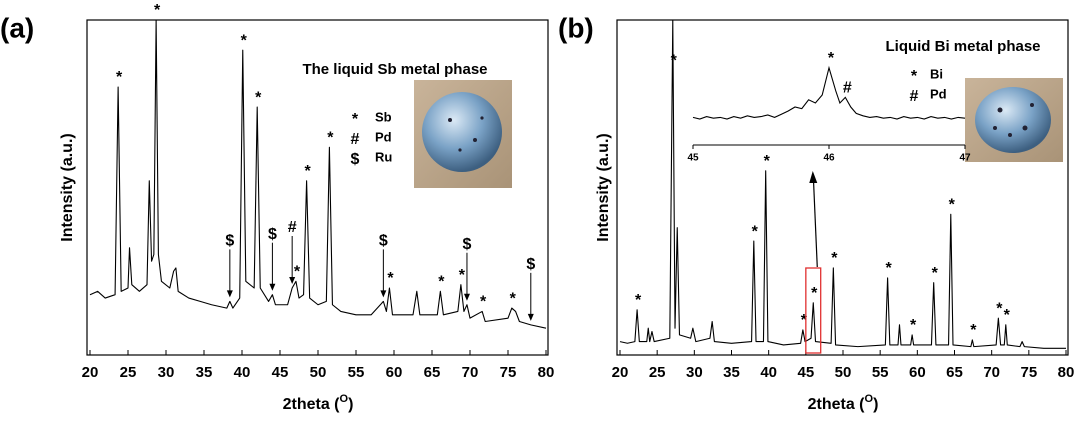 This screenshot has height=423, width=1080. Describe the element at coordinates (394, 69) in the screenshot. I see `chart-title: The liquid Sb metal phase` at that location.